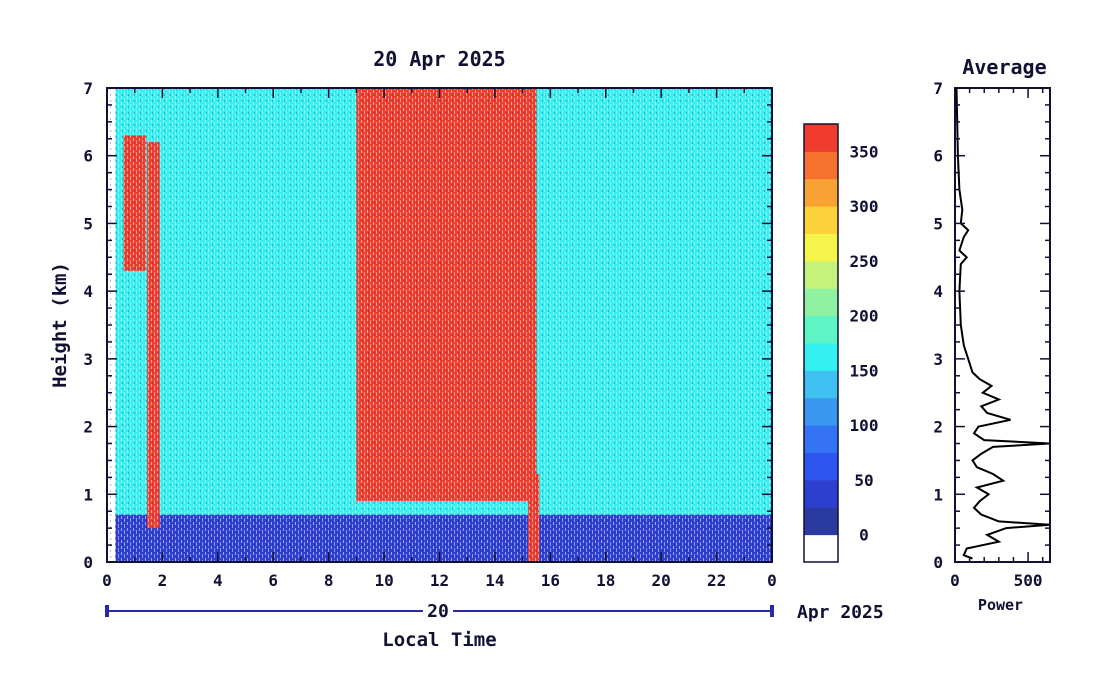  I want to click on colorbar-tick-label: 300, so click(864, 206).